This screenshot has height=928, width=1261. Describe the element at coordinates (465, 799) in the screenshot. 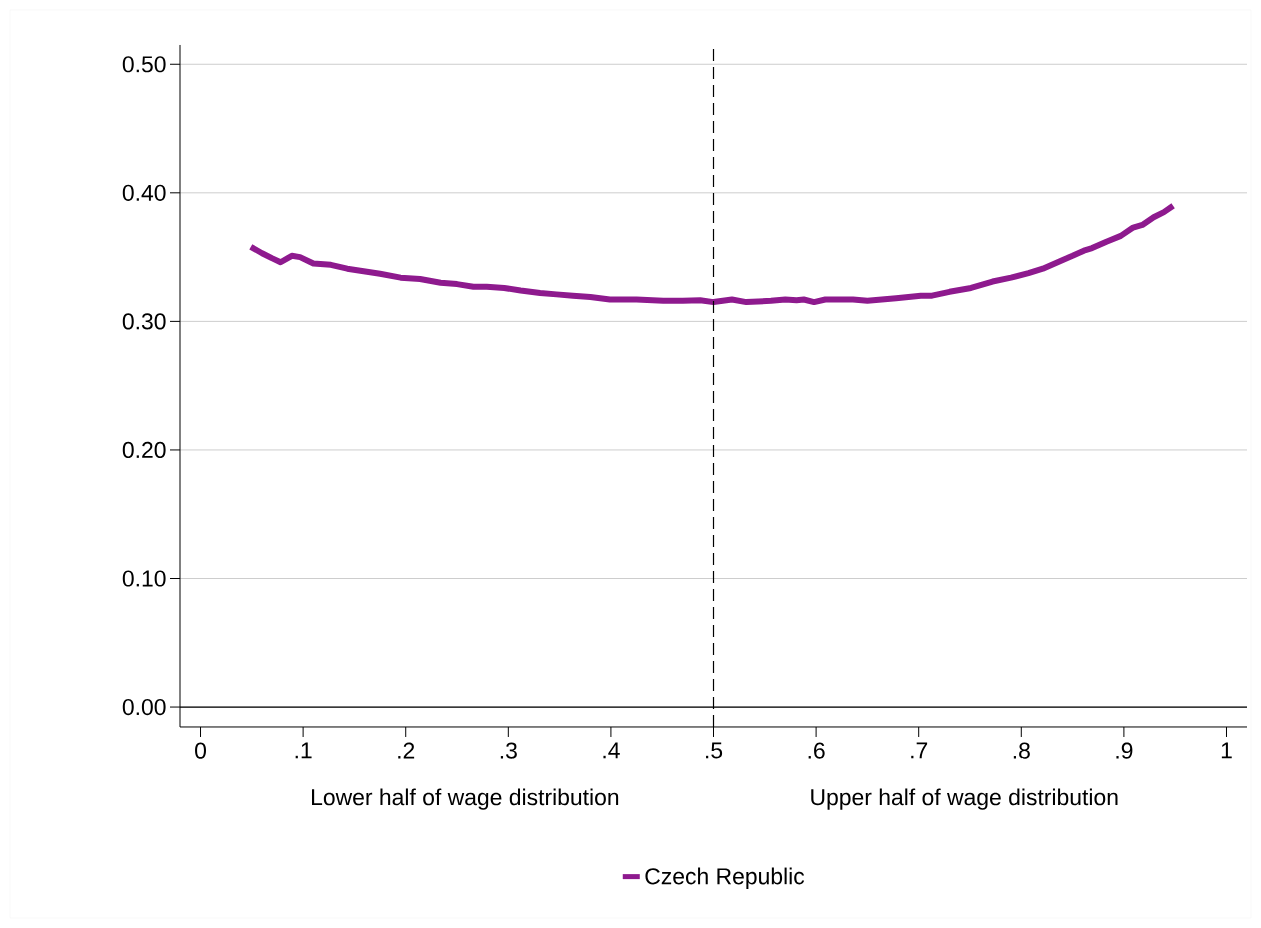

I see `text: Lower half of wage distribution` at that location.